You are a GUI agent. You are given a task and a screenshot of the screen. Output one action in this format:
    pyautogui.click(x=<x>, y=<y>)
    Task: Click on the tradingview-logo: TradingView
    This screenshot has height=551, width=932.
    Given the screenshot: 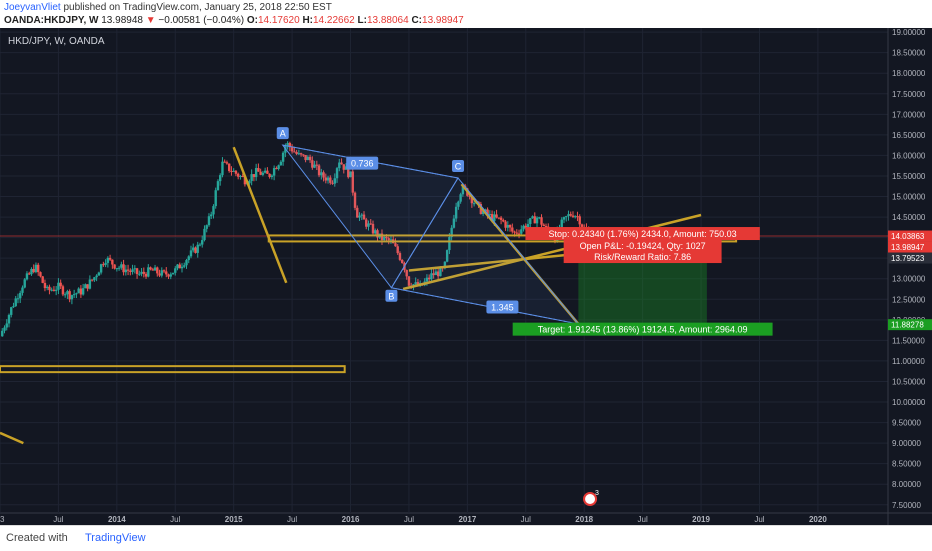 What is the action you would take?
    pyautogui.click(x=115, y=538)
    